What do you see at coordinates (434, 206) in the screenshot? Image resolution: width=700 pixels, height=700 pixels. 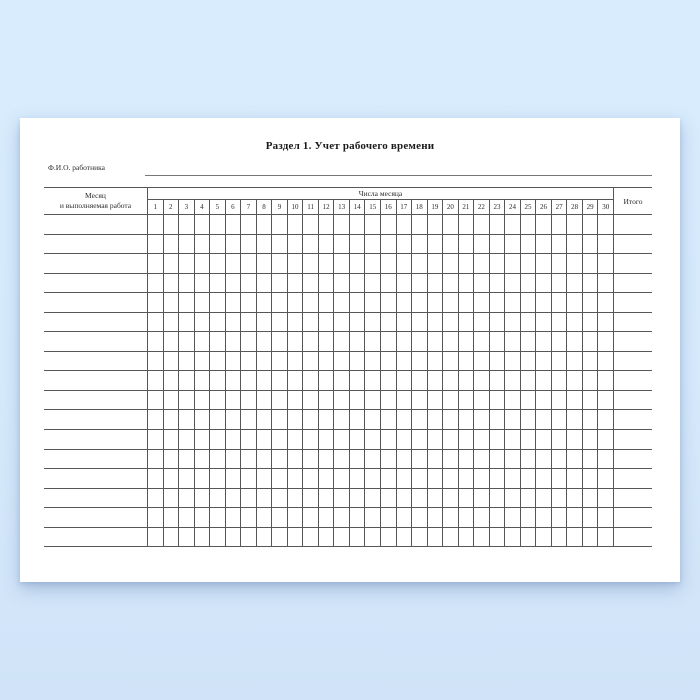 I see `day-number-header-cell: 19` at bounding box center [434, 206].